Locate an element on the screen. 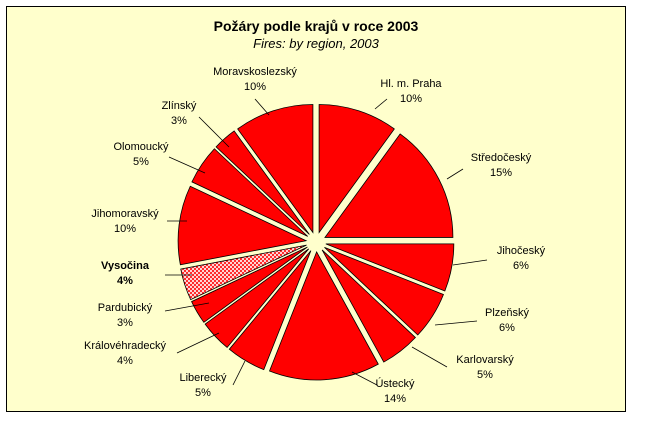  slice-label-10: Vysočina is located at coordinates (125, 266).